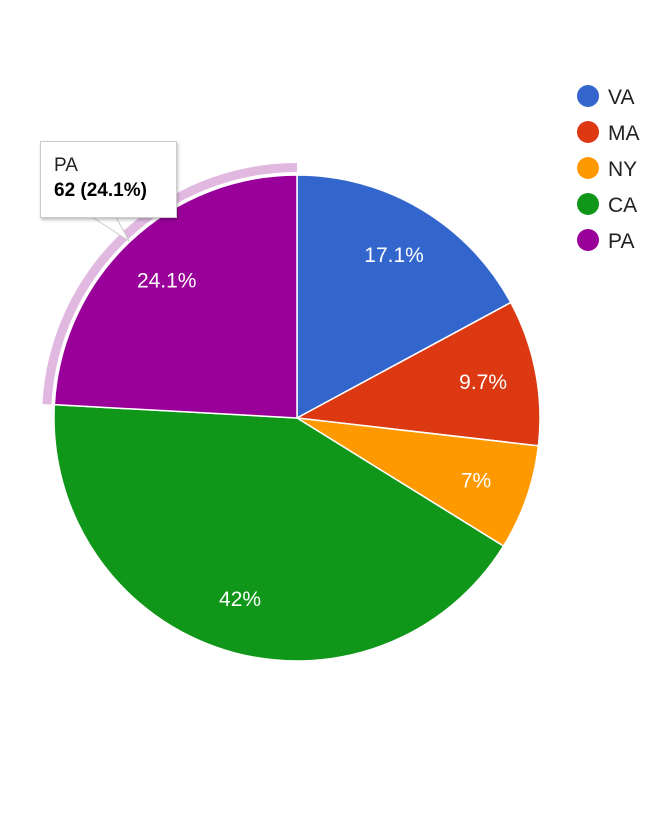 The height and width of the screenshot is (825, 672). I want to click on pie-slice-ny, so click(418, 482).